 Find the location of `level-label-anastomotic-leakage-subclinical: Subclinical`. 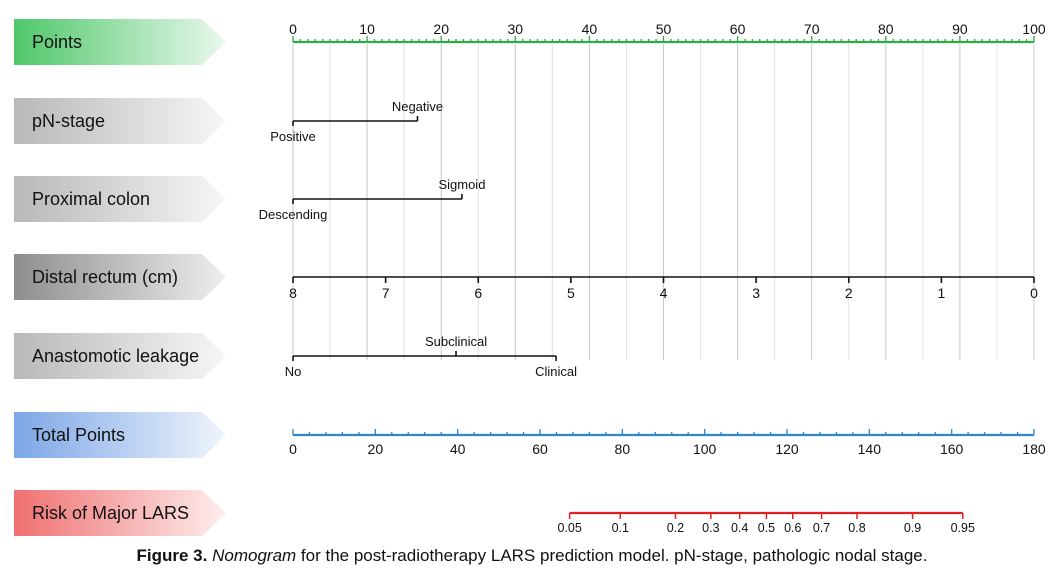

level-label-anastomotic-leakage-subclinical: Subclinical is located at coordinates (456, 341).